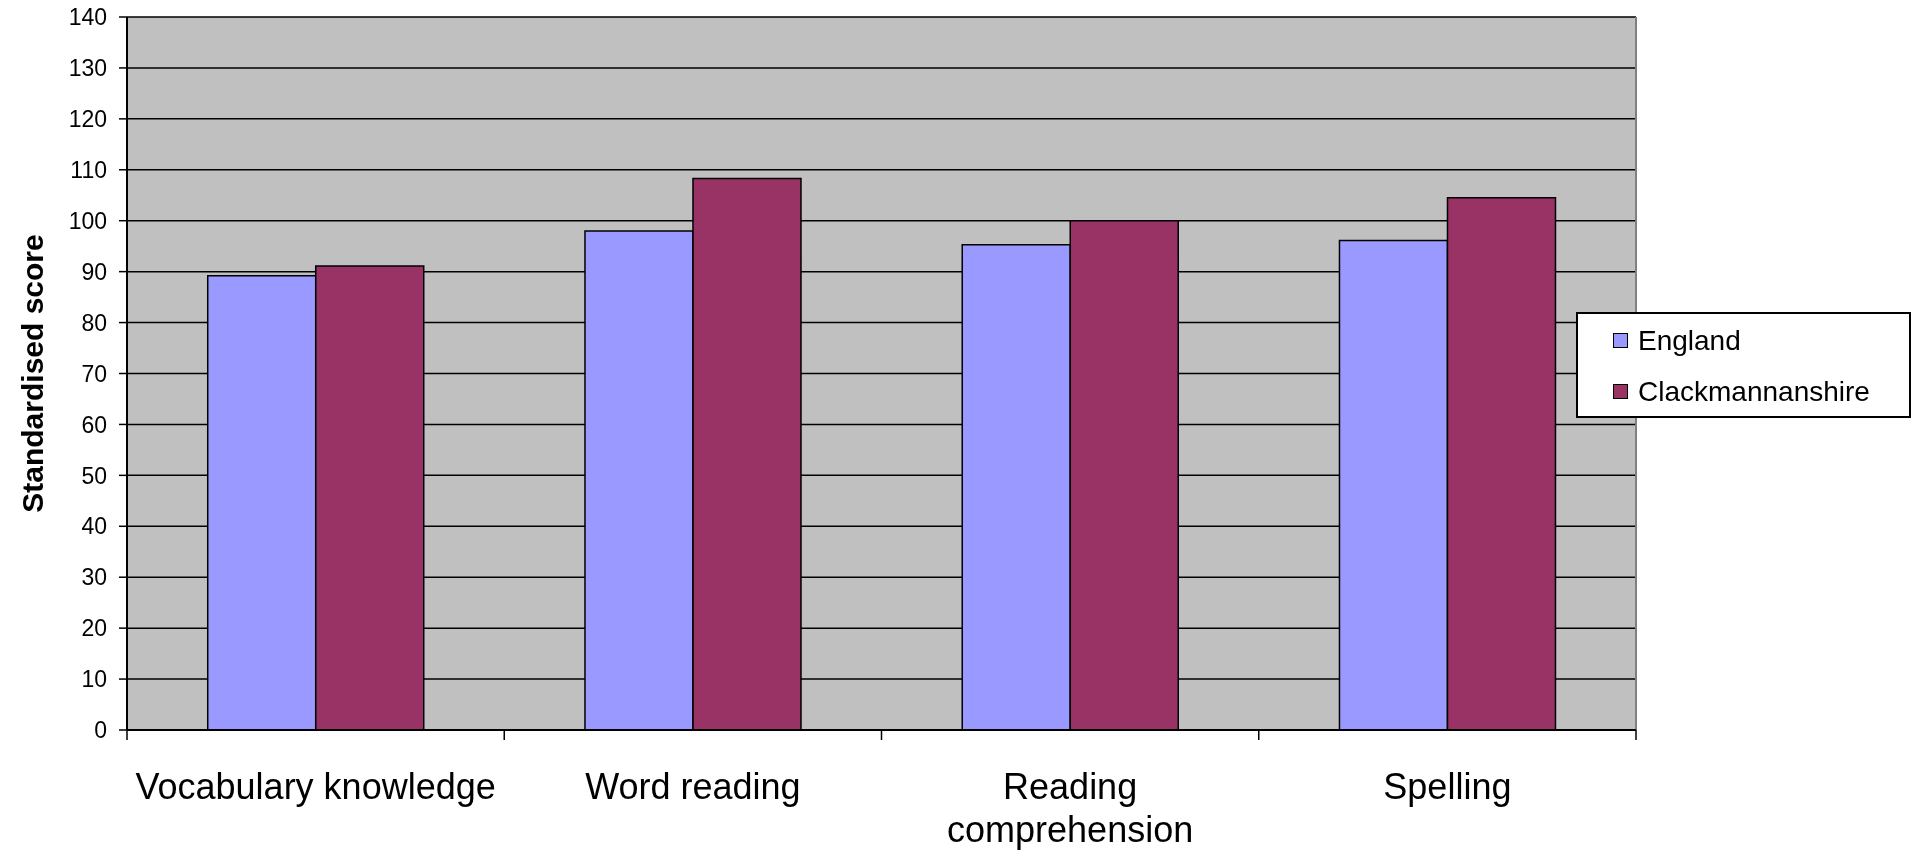 The image size is (1917, 853). Describe the element at coordinates (87, 119) in the screenshot. I see `y-tick-label: 120` at that location.